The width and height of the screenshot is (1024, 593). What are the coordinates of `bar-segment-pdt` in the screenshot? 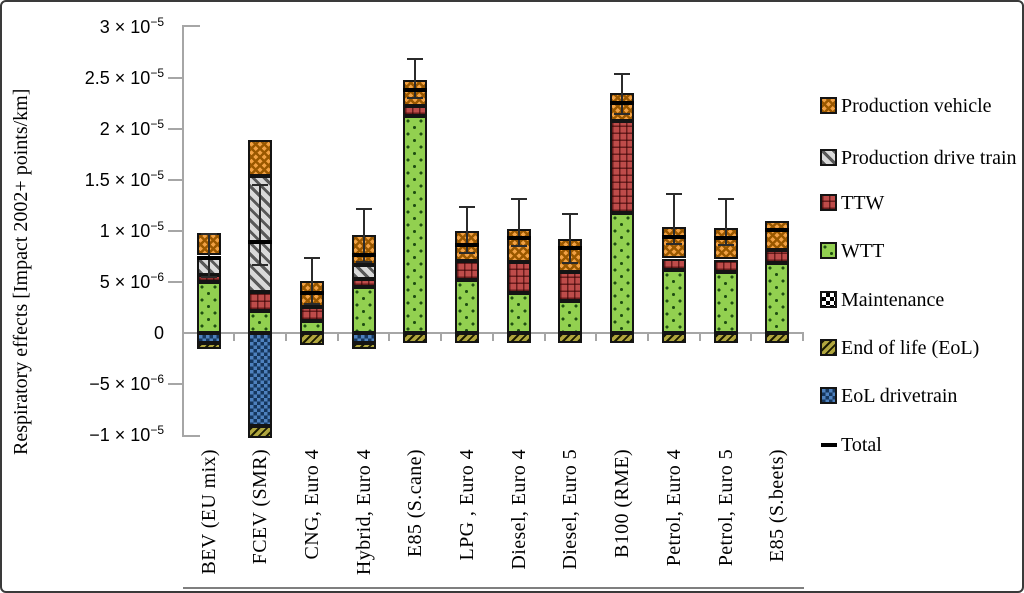 It's located at (363, 271).